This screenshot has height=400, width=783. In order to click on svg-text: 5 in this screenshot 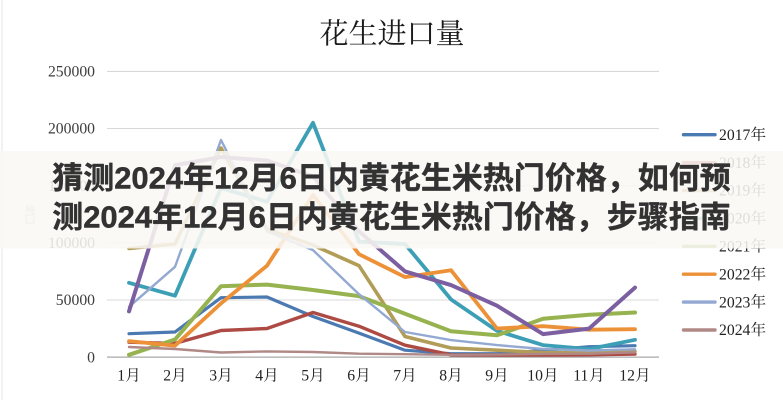, I will do `click(305, 376)`.